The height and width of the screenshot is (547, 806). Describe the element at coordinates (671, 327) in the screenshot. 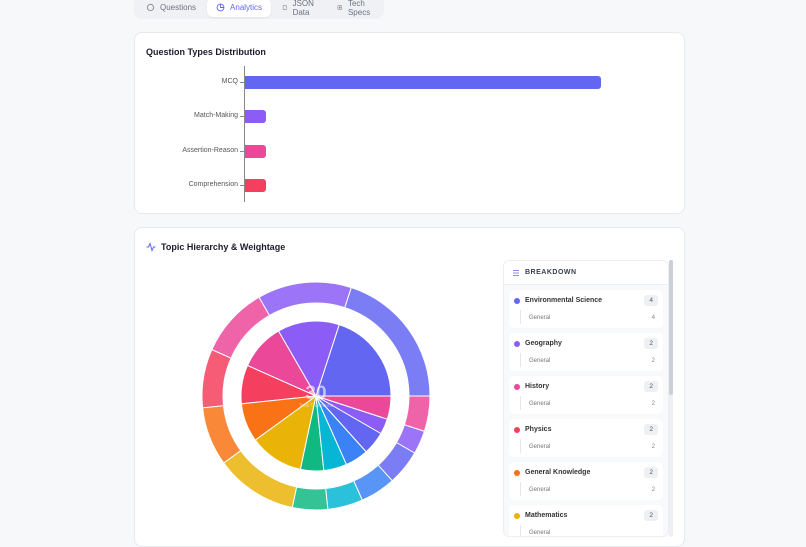

I see `scrollbar-thumb` at that location.